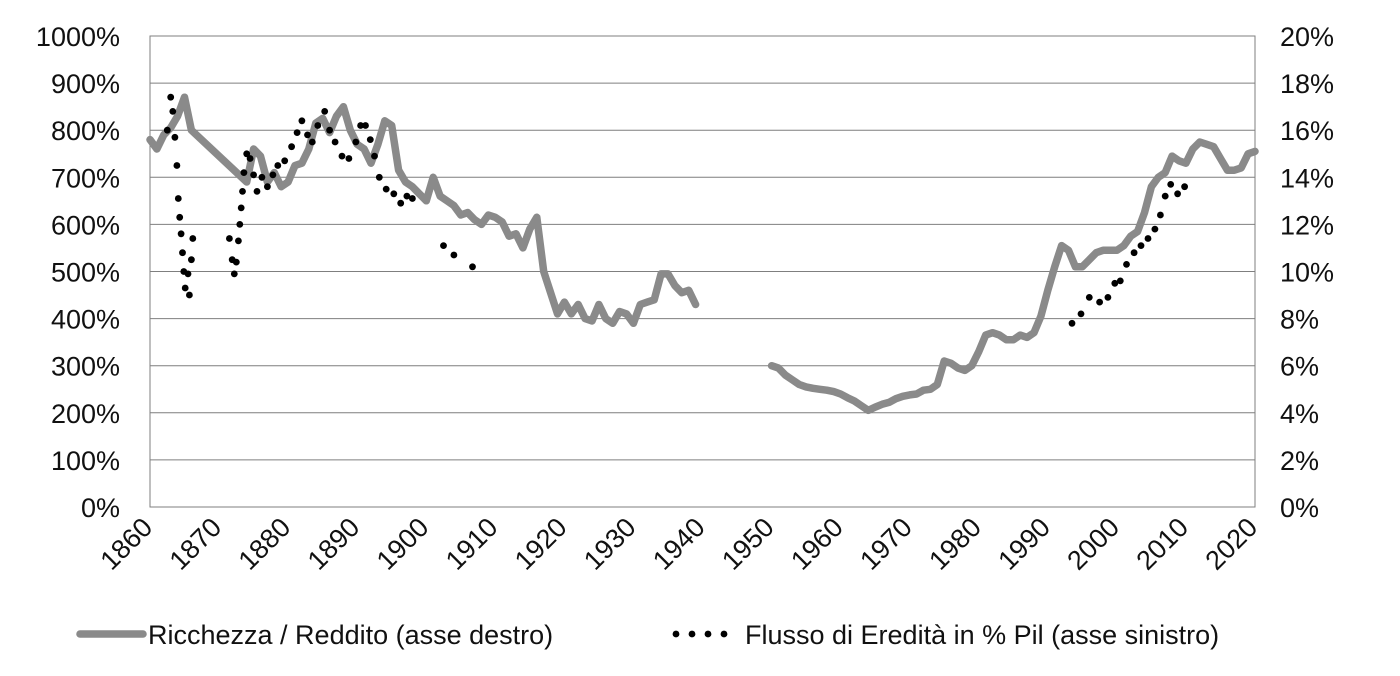 The image size is (1400, 676). I want to click on left-tick-label: 800%, so click(85, 131).